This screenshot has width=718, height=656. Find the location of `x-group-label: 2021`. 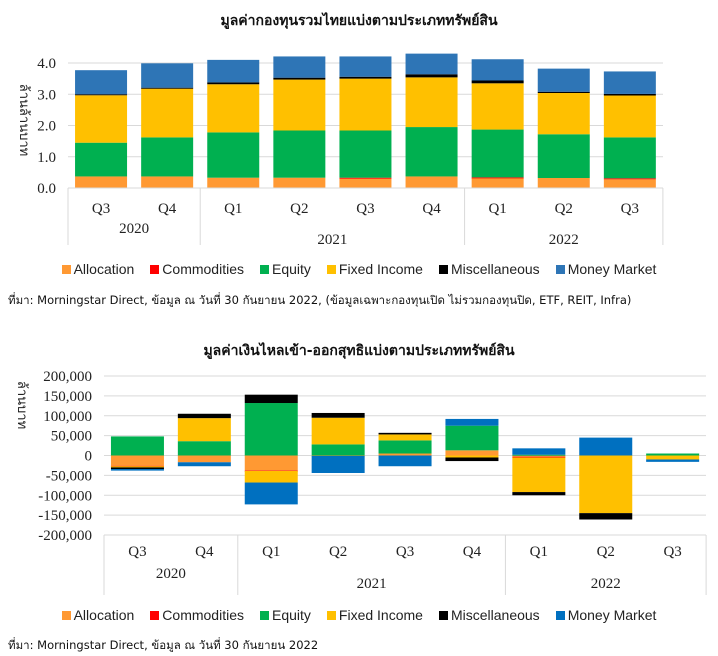

x-group-label: 2021 is located at coordinates (372, 584).